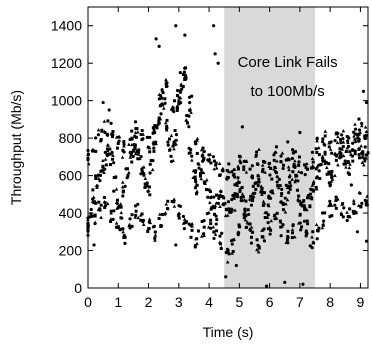 The image size is (372, 346). I want to click on x-tick-label: 2, so click(149, 302).